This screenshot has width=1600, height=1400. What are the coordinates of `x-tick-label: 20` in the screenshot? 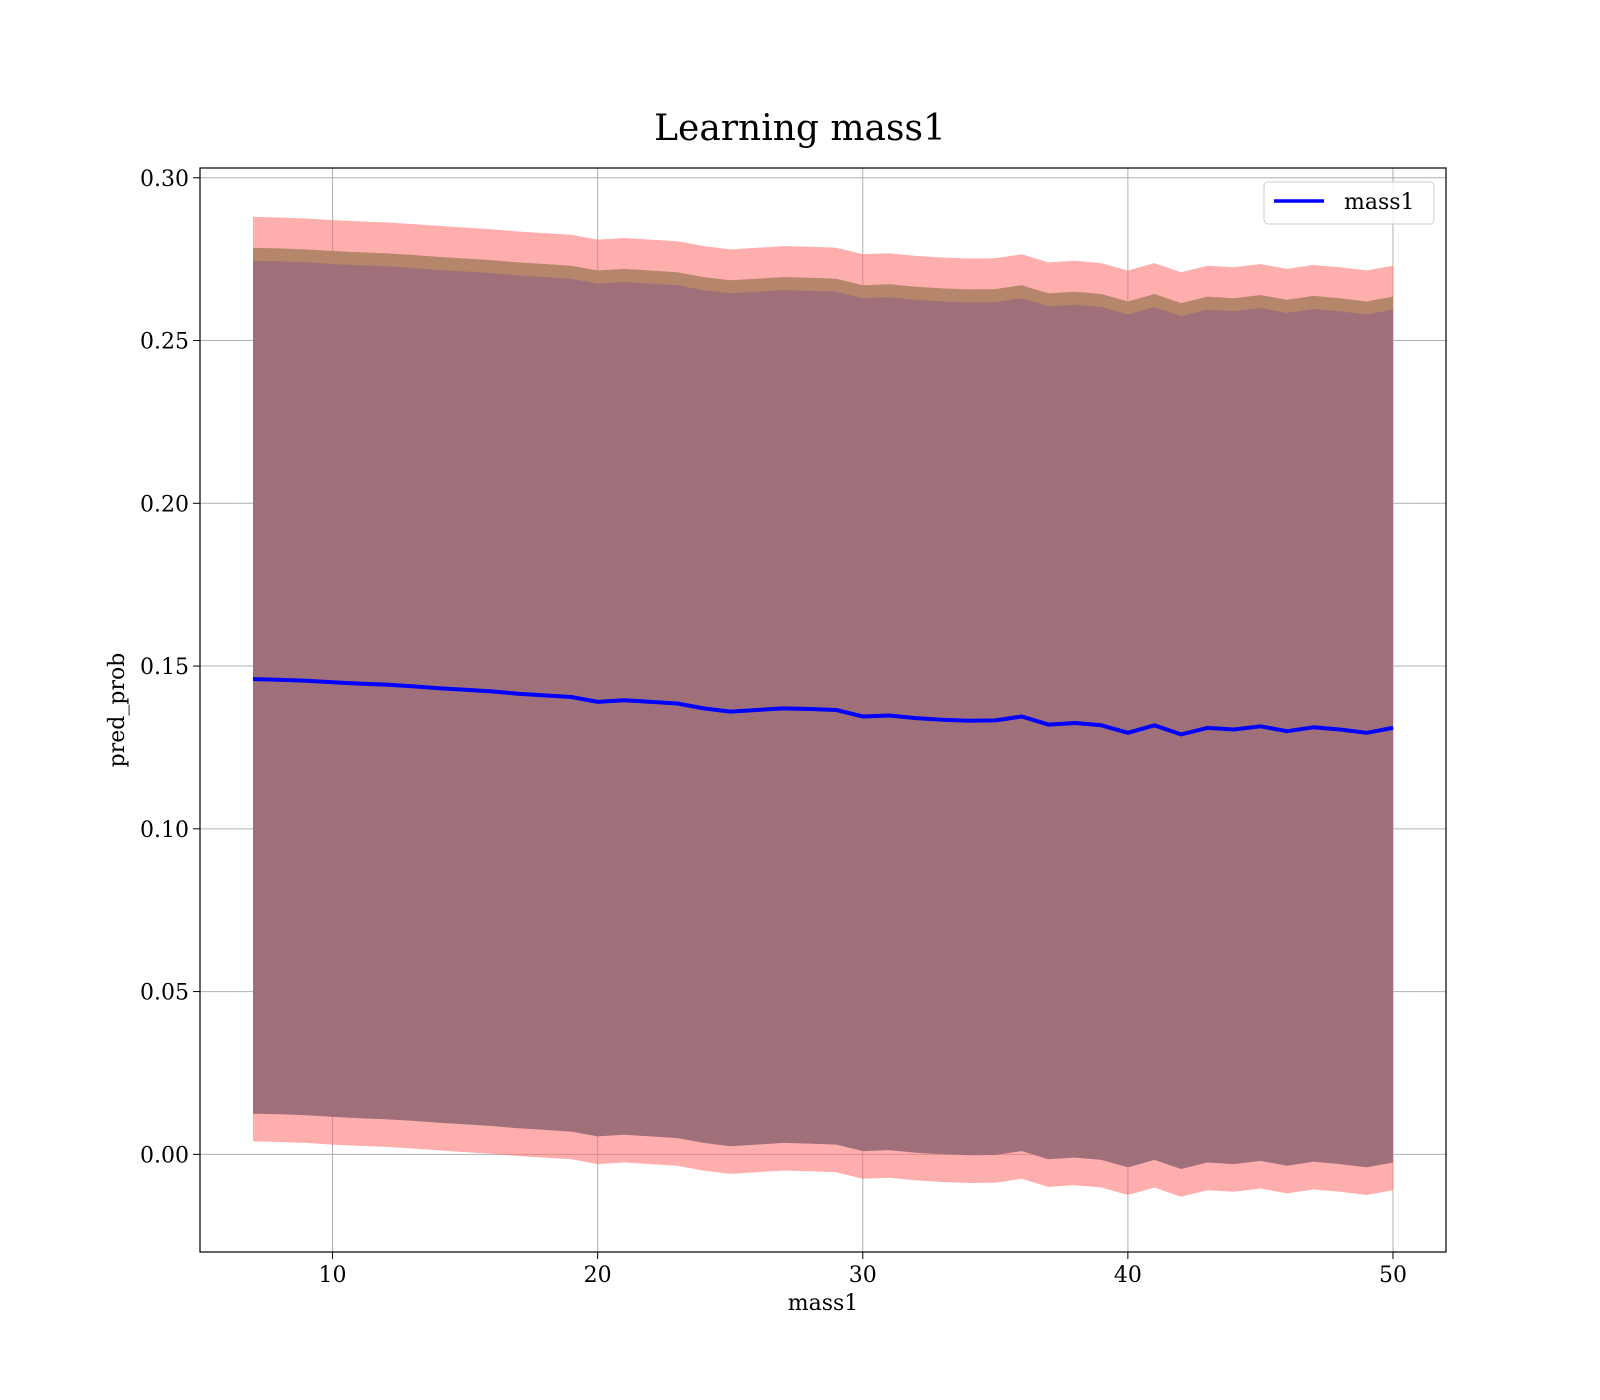 It's located at (598, 1275).